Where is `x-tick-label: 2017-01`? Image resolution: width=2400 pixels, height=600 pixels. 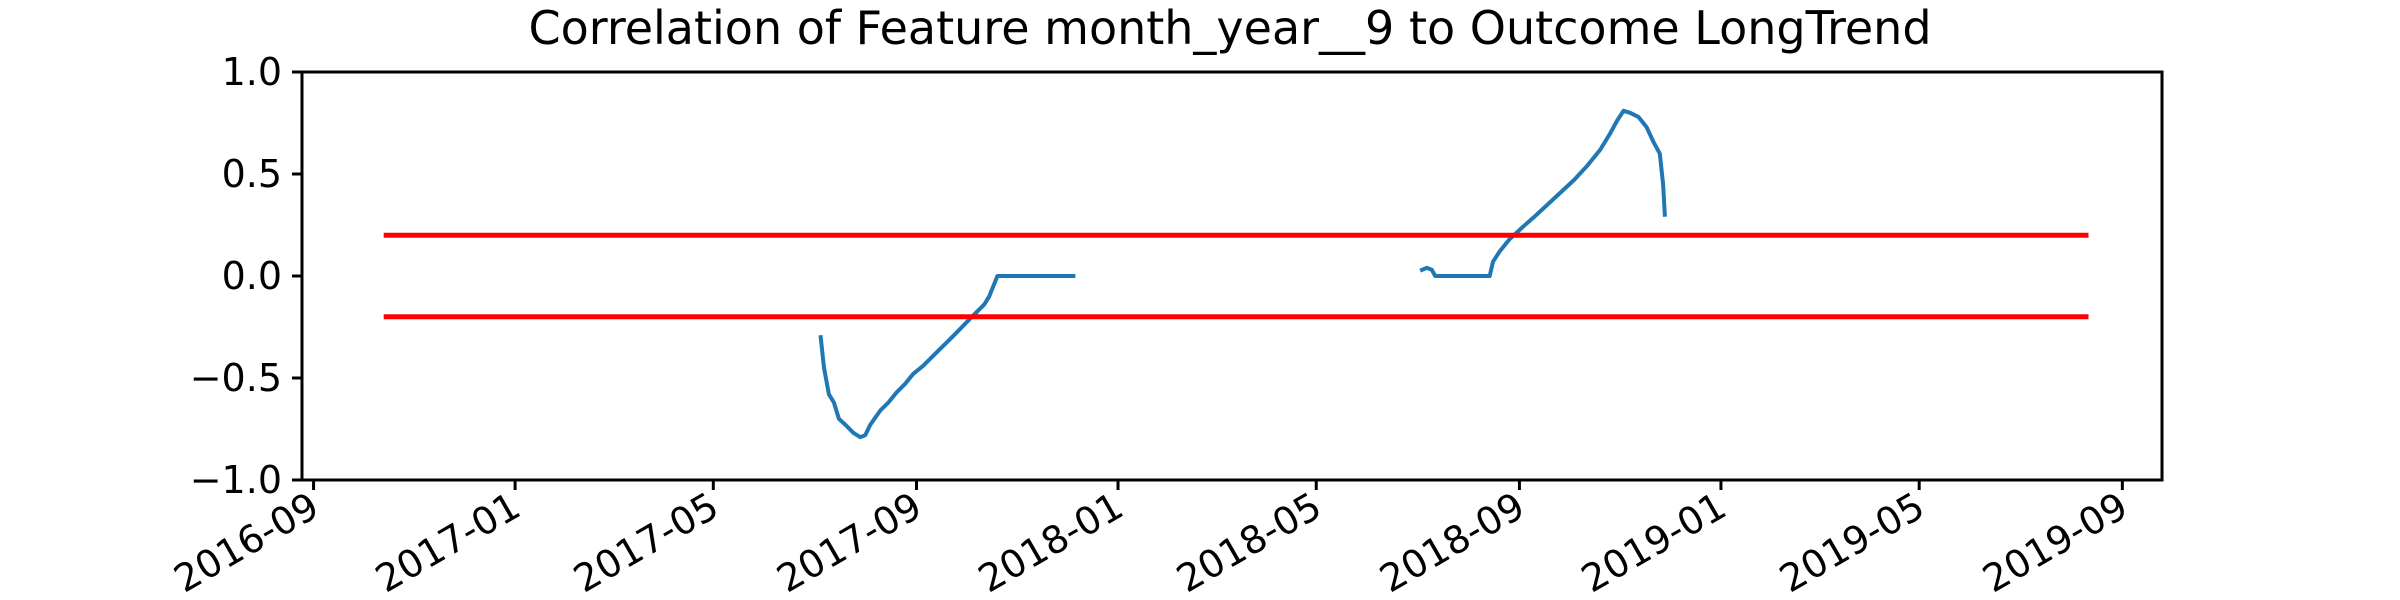
x-tick-label: 2017-01 is located at coordinates (448, 542).